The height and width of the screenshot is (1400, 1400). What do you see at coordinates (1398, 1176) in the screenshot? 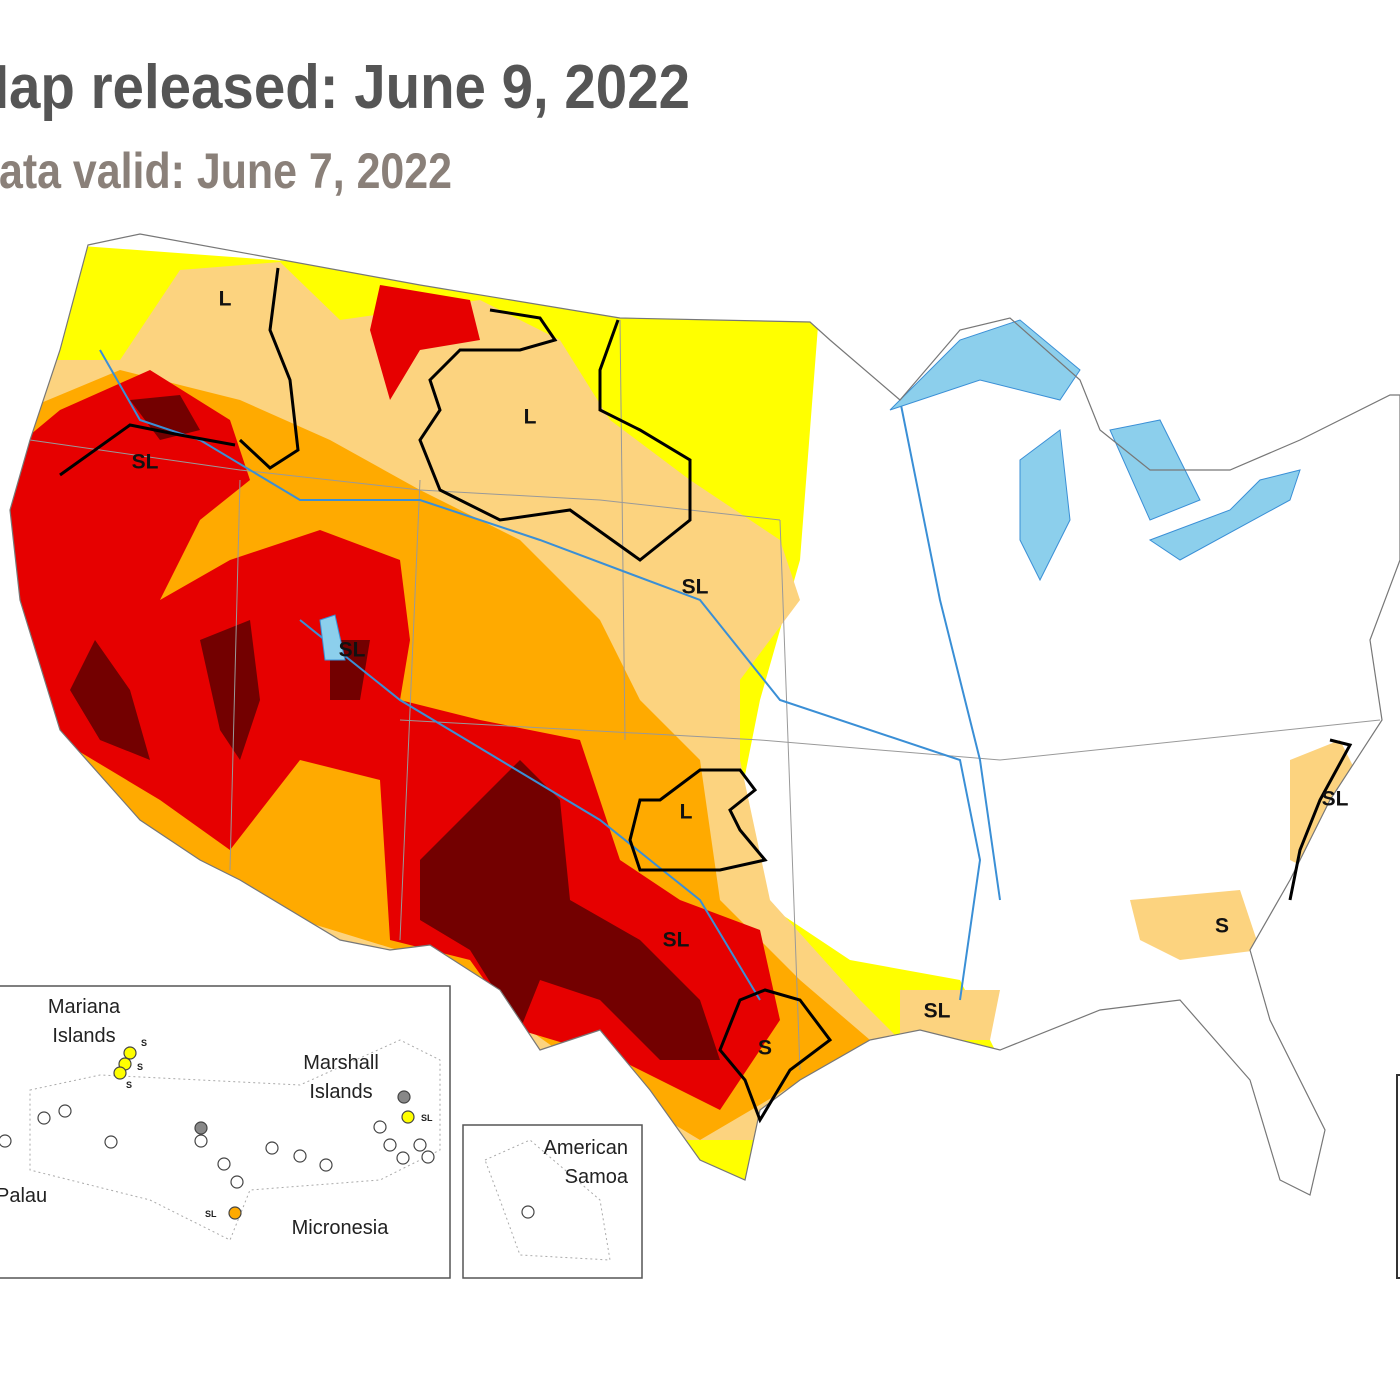
I see `legend-frame` at bounding box center [1398, 1176].